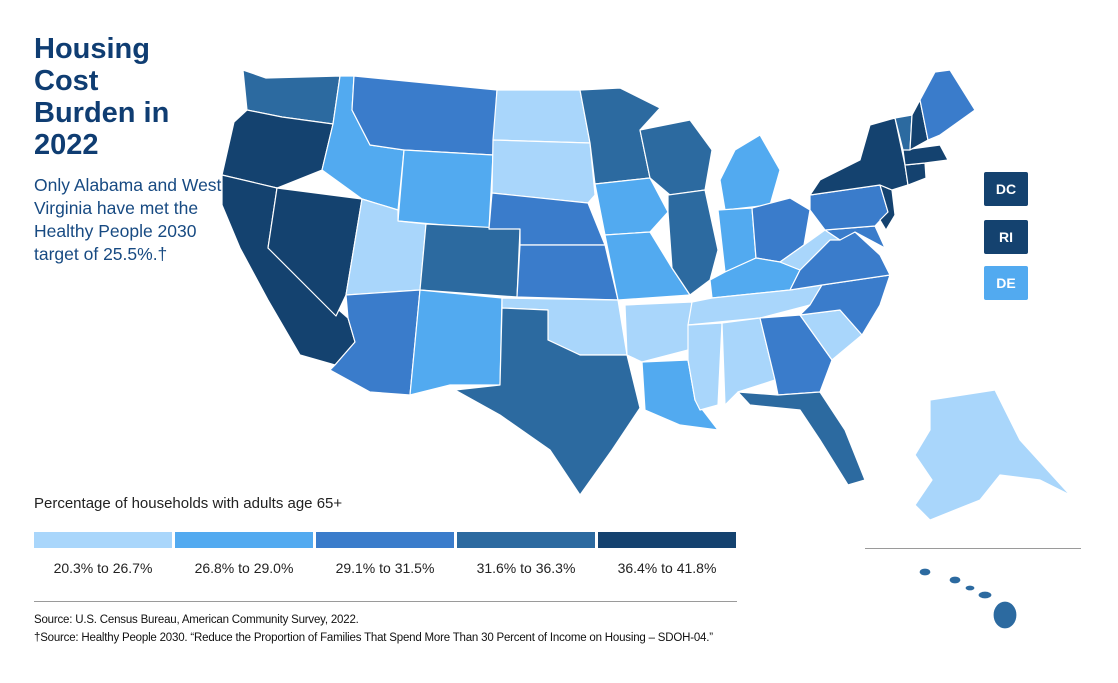 This screenshot has height=683, width=1118. What do you see at coordinates (801, 438) in the screenshot?
I see `state-florida` at bounding box center [801, 438].